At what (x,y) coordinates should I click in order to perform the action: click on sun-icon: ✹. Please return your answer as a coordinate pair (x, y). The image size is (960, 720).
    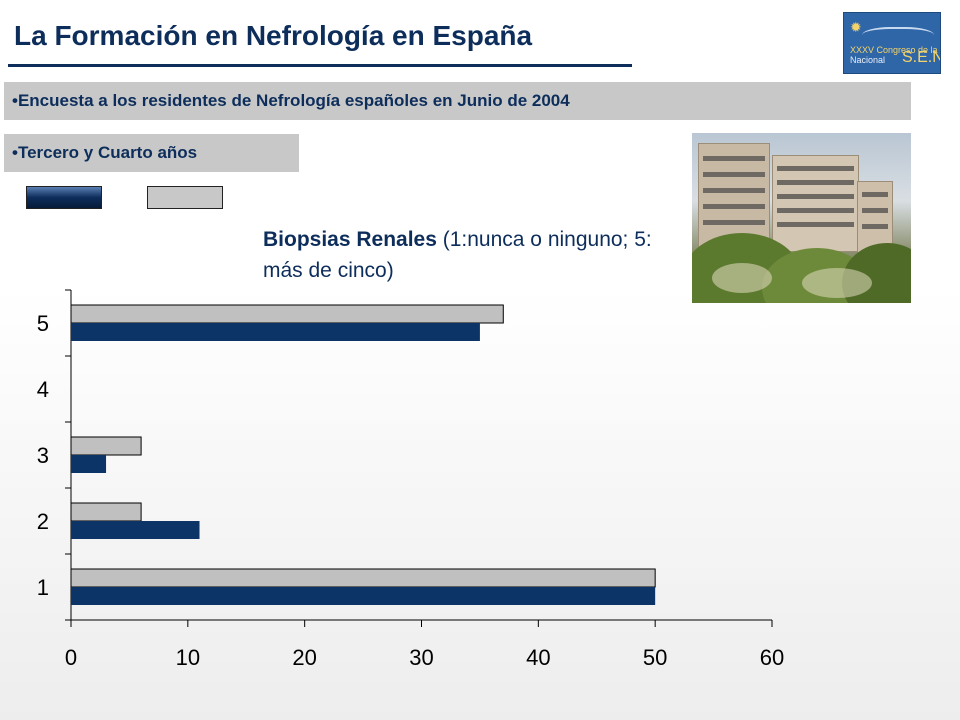
    Looking at the image, I should click on (856, 27).